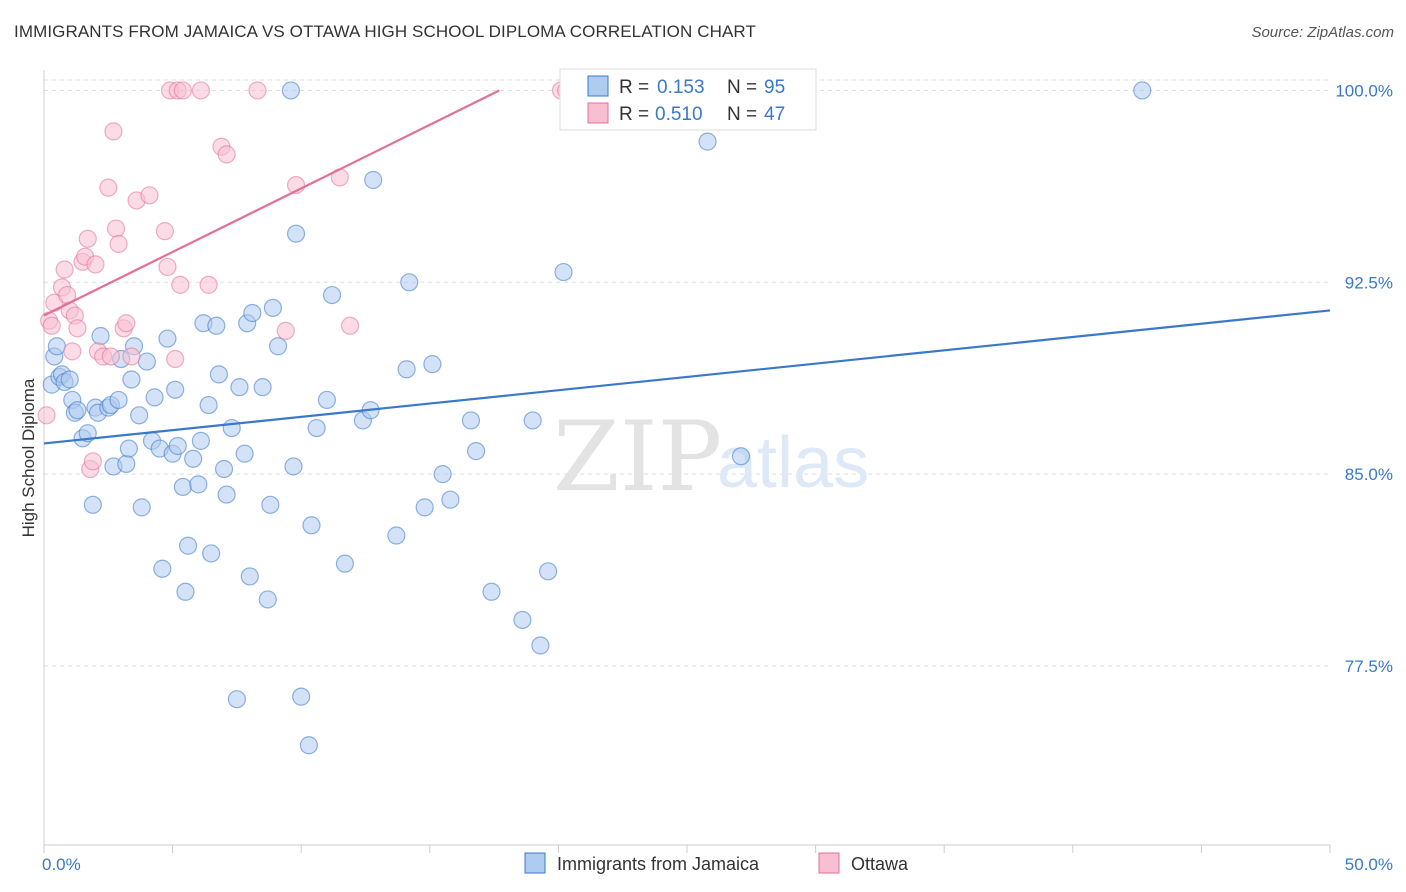 This screenshot has width=1406, height=892. Describe the element at coordinates (1369, 864) in the screenshot. I see `x-tick-label-max: 50.0%` at that location.